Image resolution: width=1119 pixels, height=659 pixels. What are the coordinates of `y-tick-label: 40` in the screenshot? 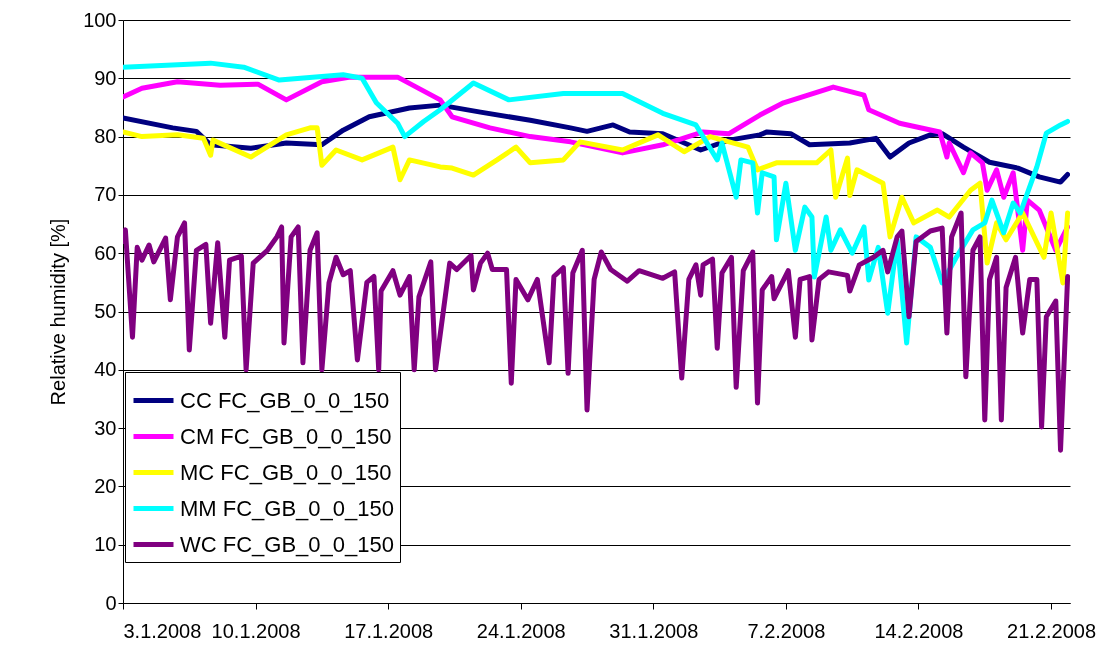 It's located at (105, 369).